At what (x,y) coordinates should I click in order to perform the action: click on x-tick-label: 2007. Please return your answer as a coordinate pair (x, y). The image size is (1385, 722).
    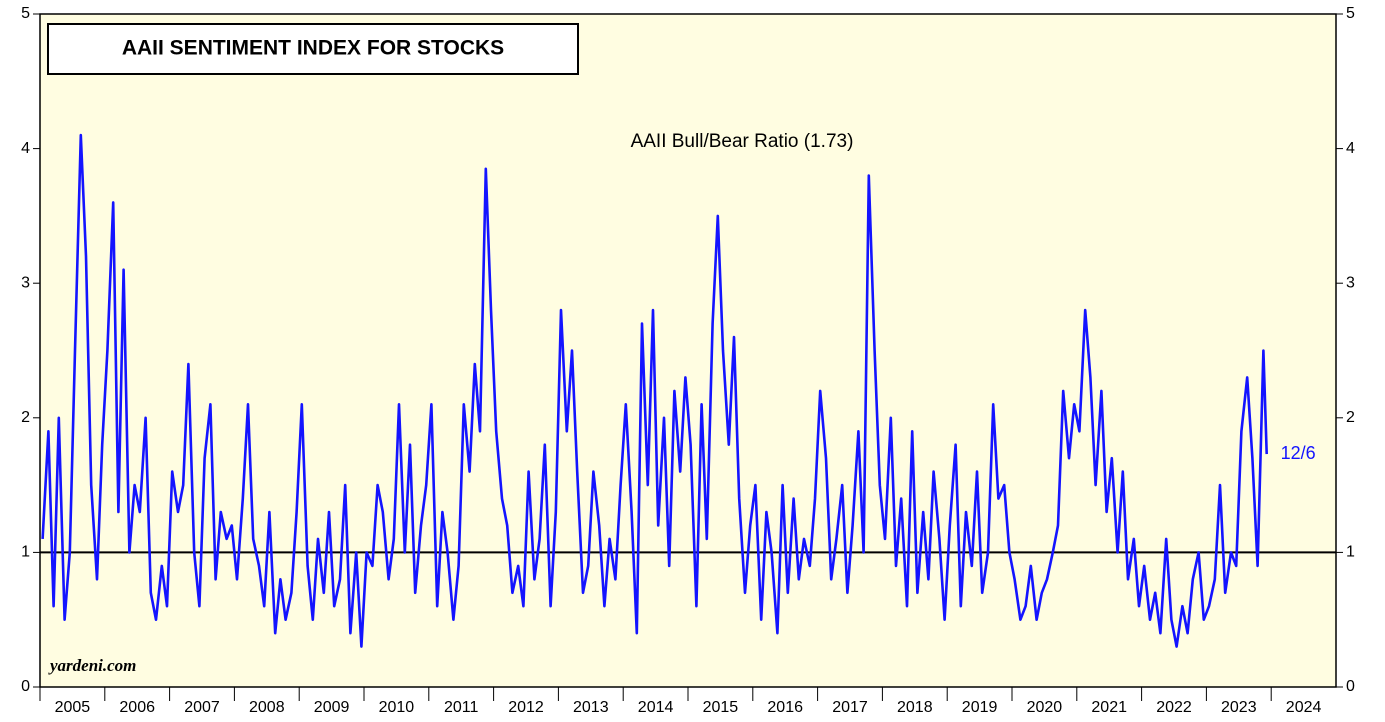
    Looking at the image, I should click on (202, 707).